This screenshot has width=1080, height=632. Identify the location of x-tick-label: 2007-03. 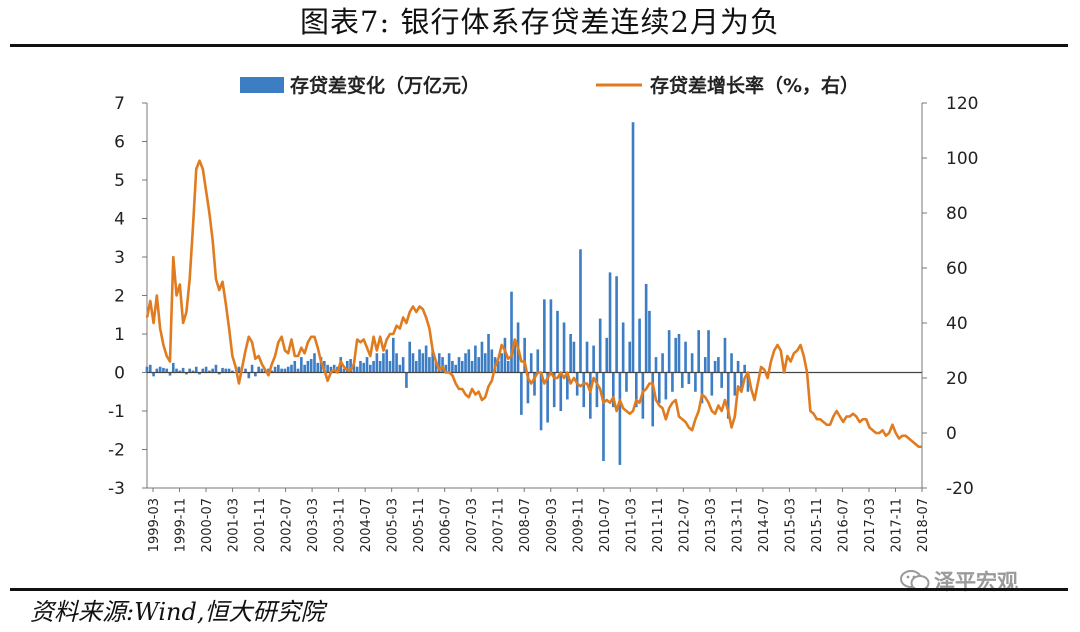
(472, 525).